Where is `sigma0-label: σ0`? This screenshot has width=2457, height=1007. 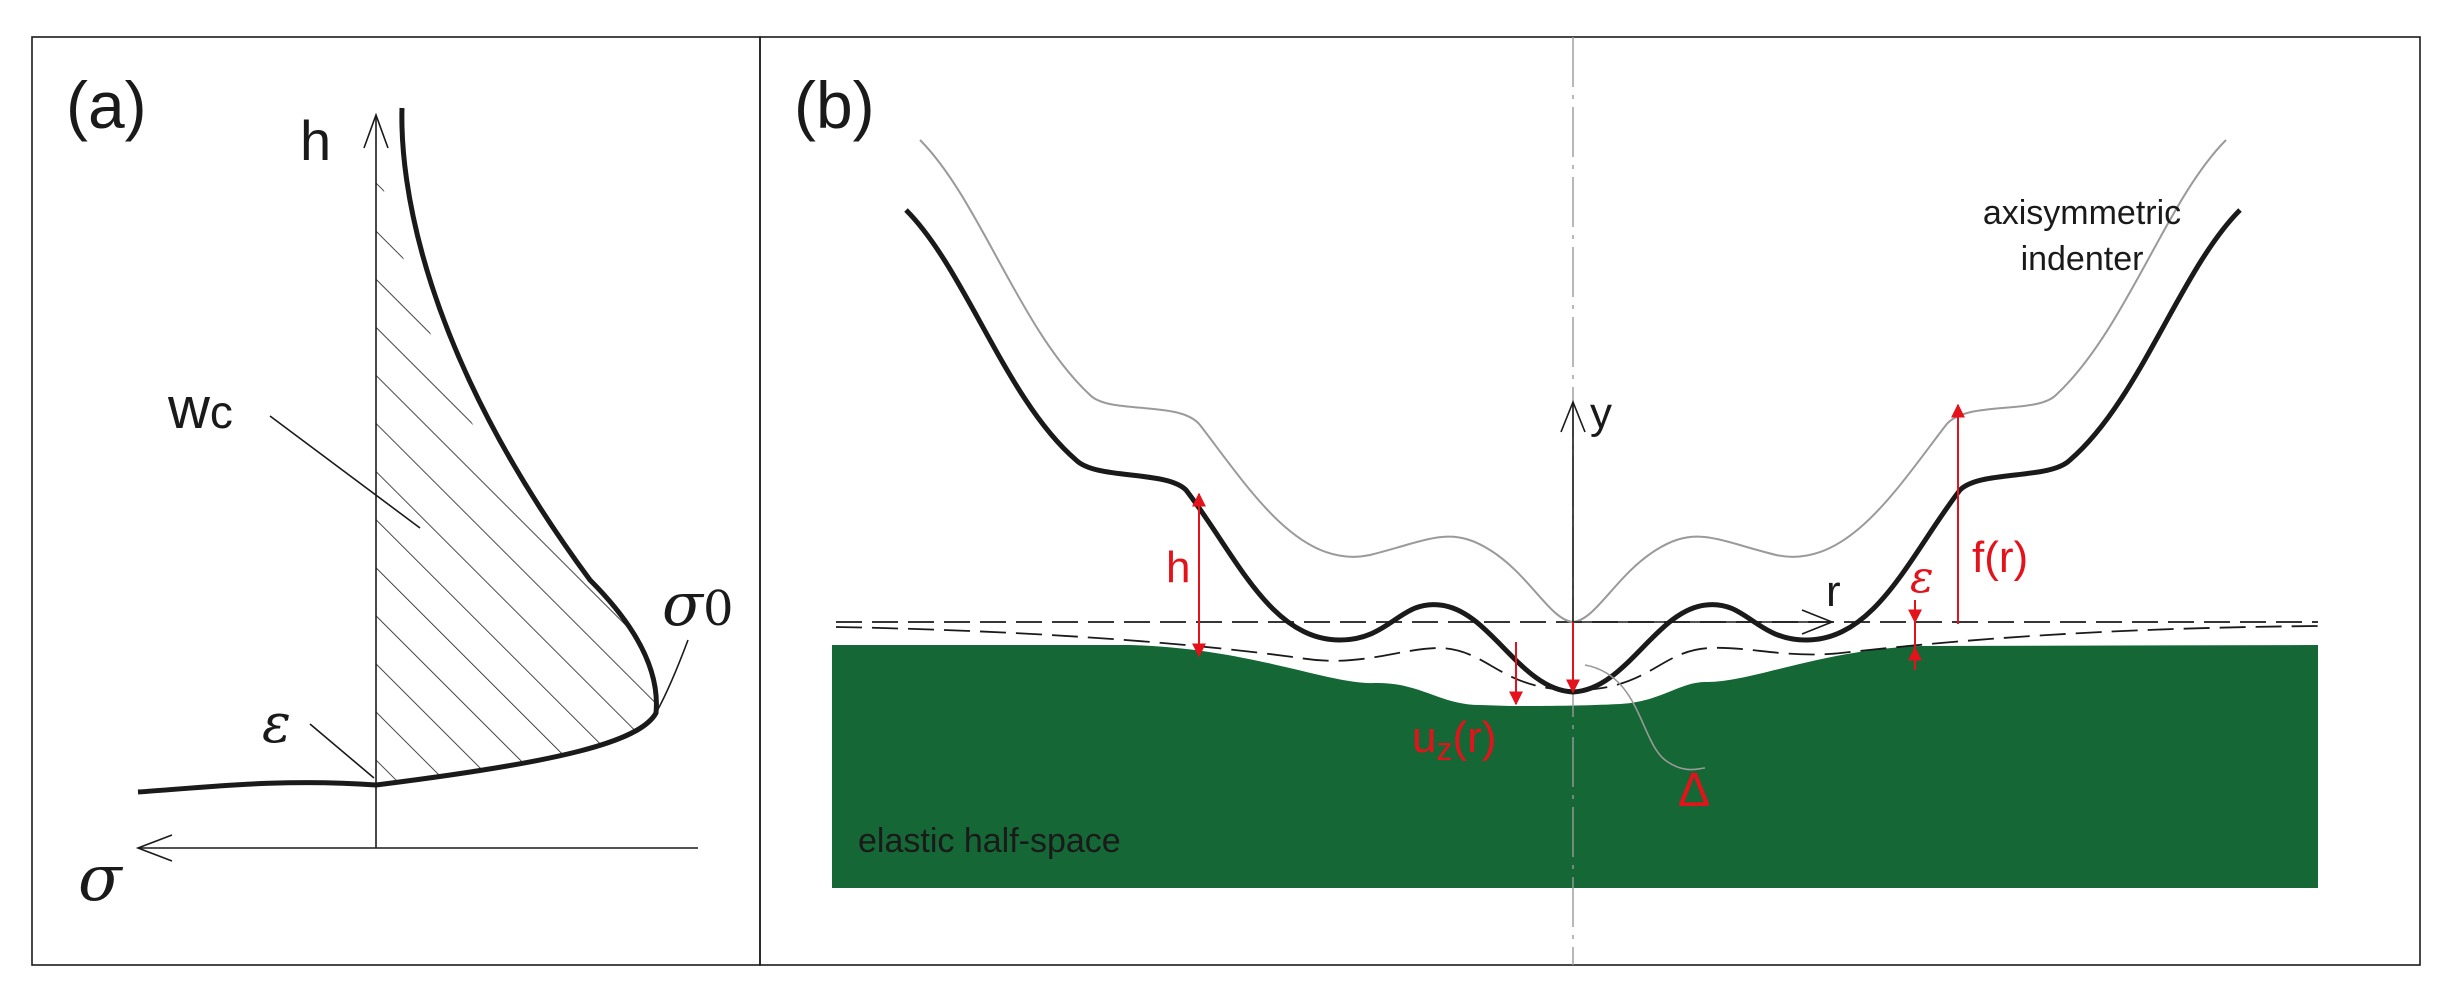 sigma0-label: σ0 is located at coordinates (698, 605).